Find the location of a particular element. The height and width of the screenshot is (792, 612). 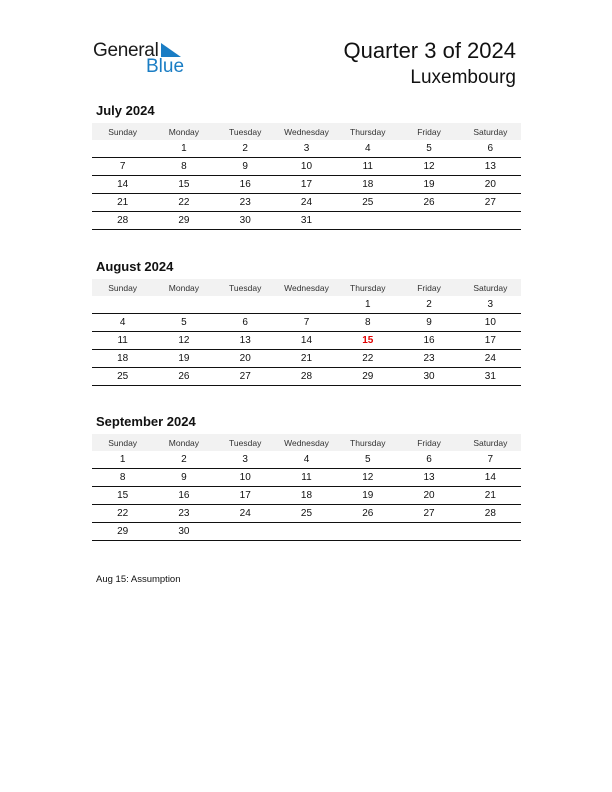

day-cell: 8 is located at coordinates (122, 477).